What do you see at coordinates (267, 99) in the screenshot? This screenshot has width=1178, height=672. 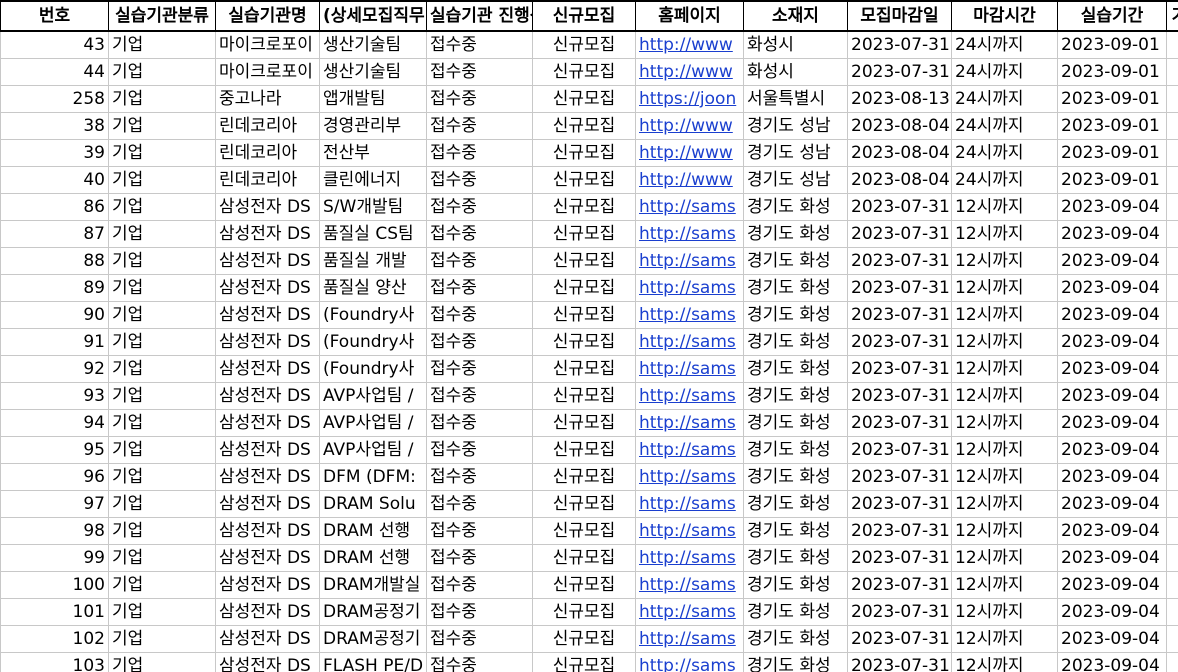 I see `cell-org-name: 중고나라` at bounding box center [267, 99].